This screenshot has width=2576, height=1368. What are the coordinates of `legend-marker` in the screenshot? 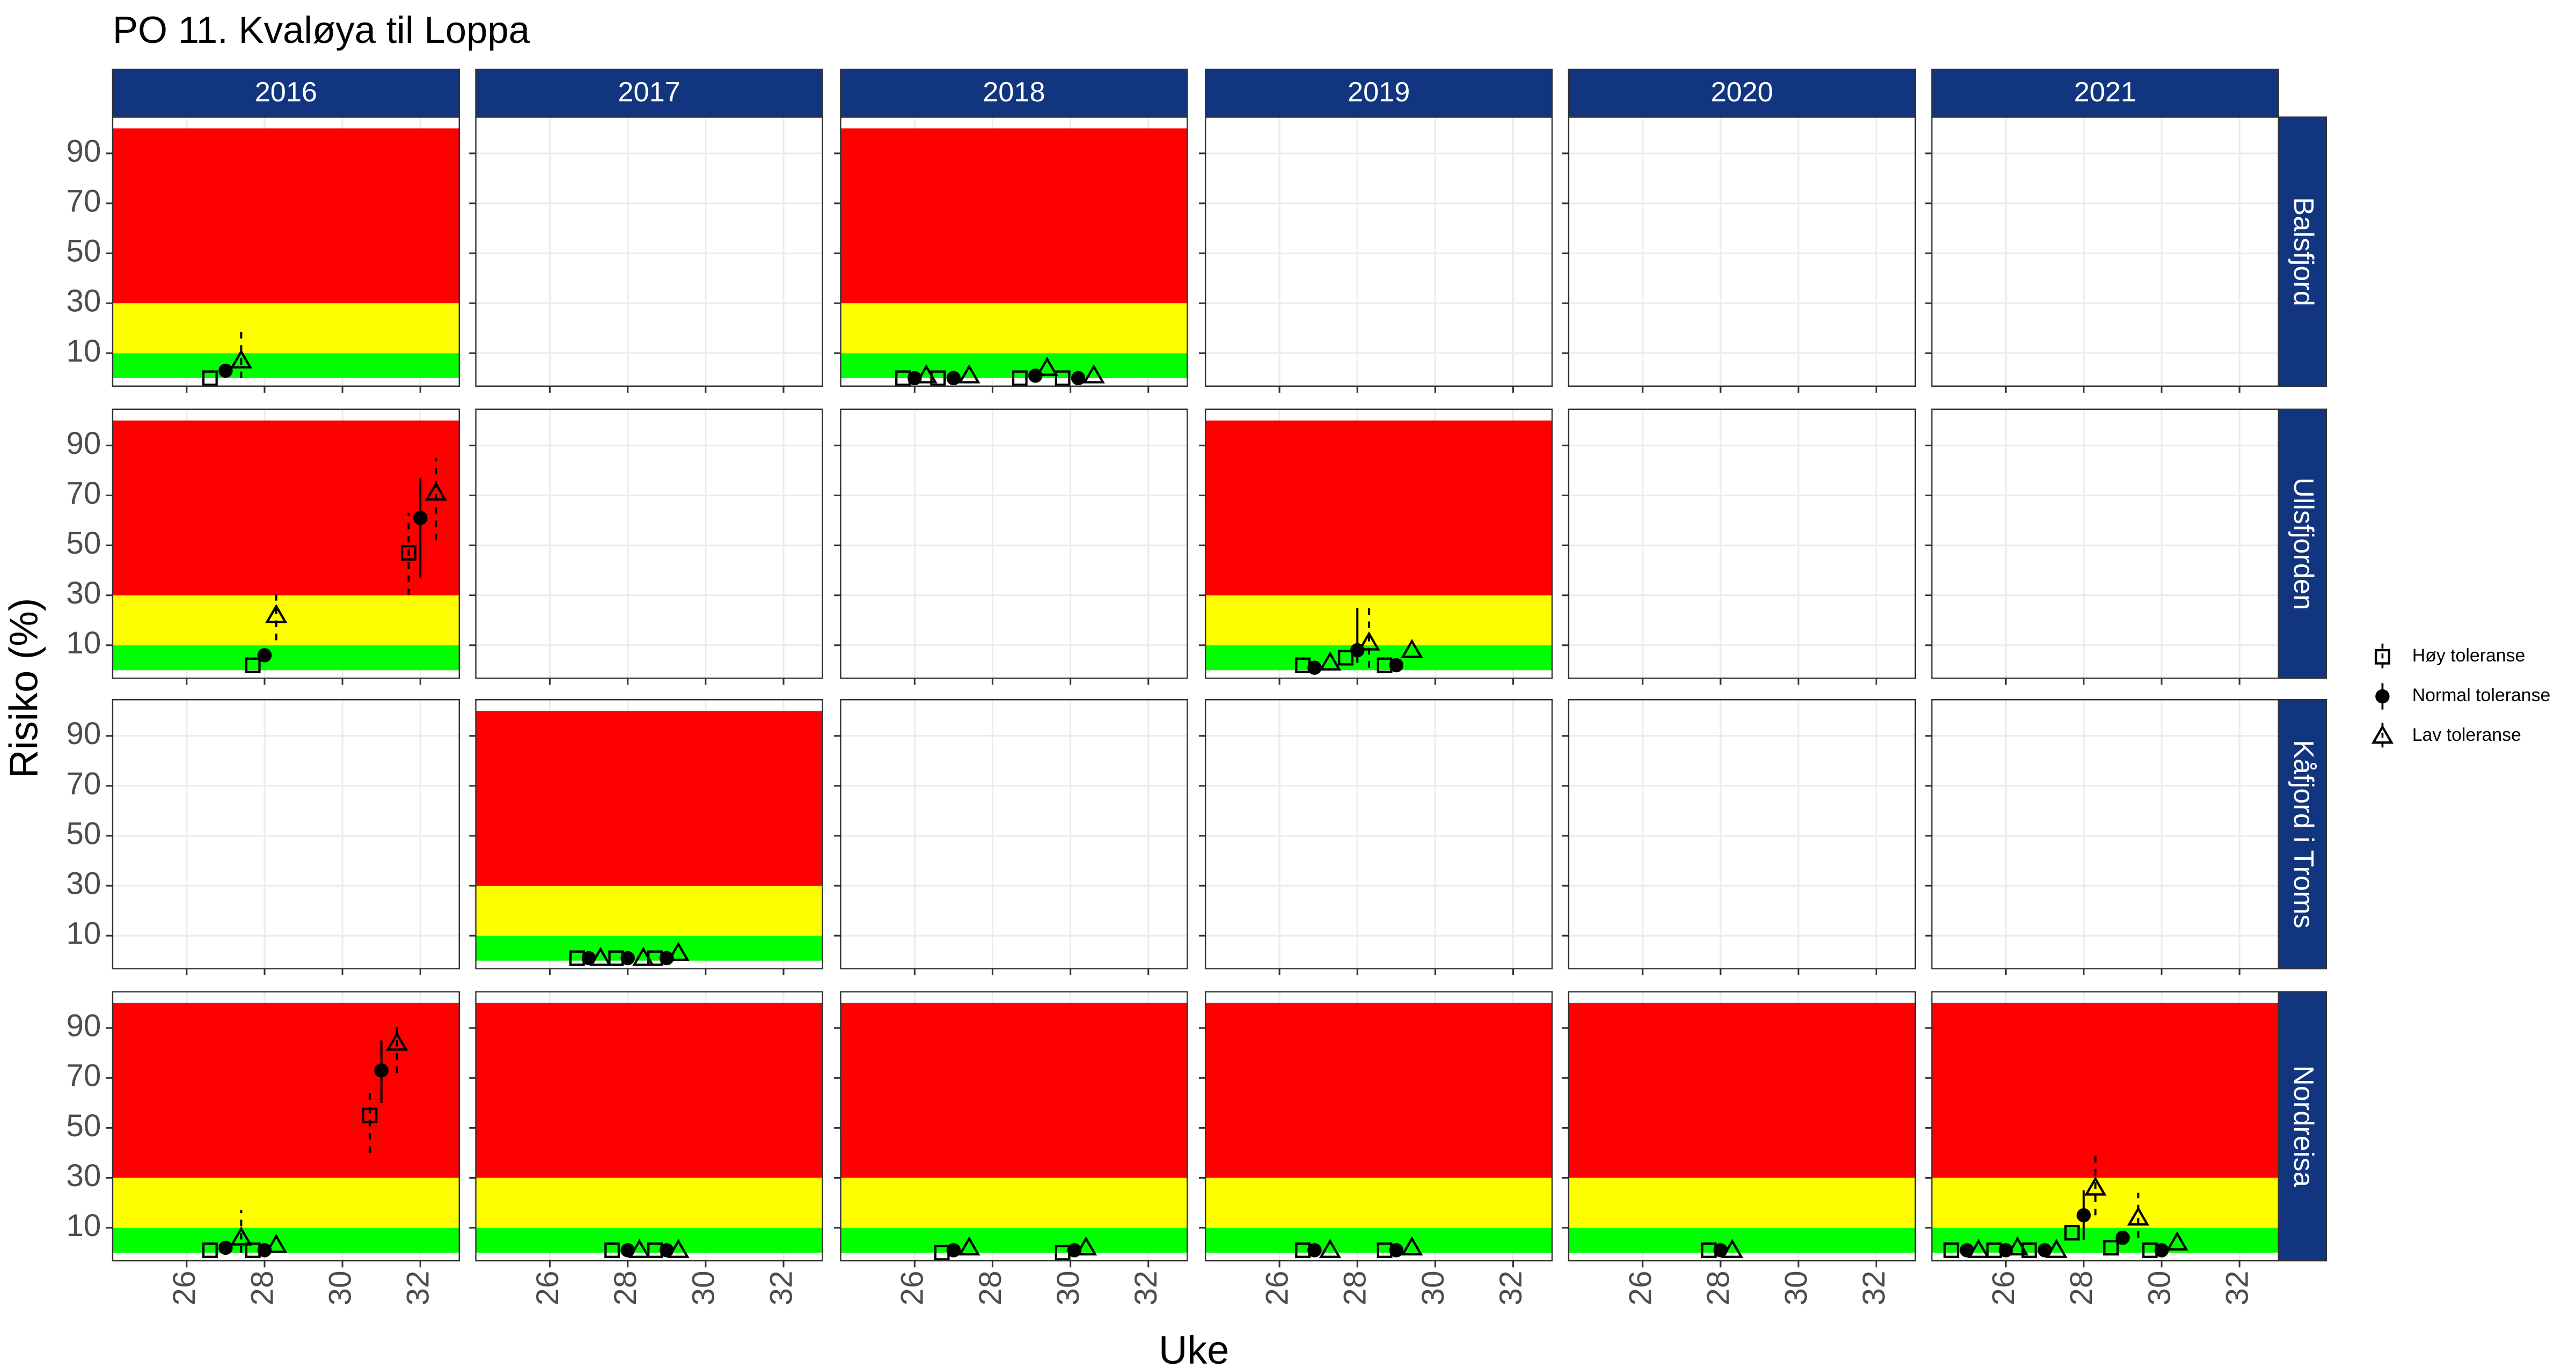 It's located at (2382, 657).